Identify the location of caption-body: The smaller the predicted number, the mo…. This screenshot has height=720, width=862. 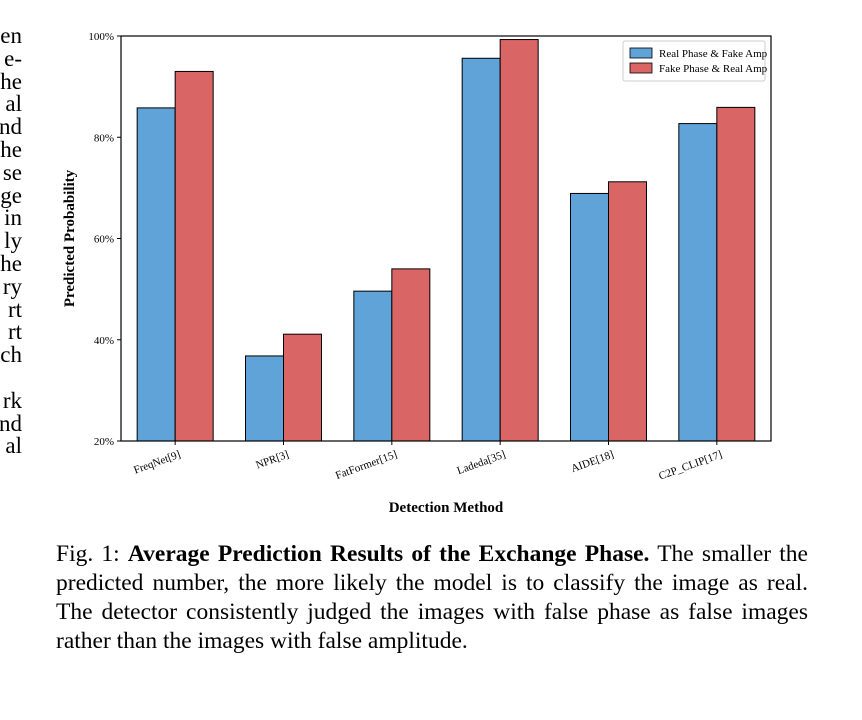
(432, 597).